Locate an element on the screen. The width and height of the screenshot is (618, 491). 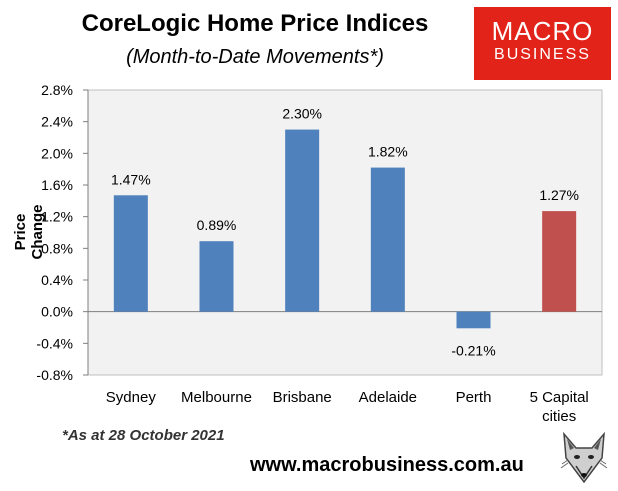
y-tick-label: 1.2% is located at coordinates (57, 217).